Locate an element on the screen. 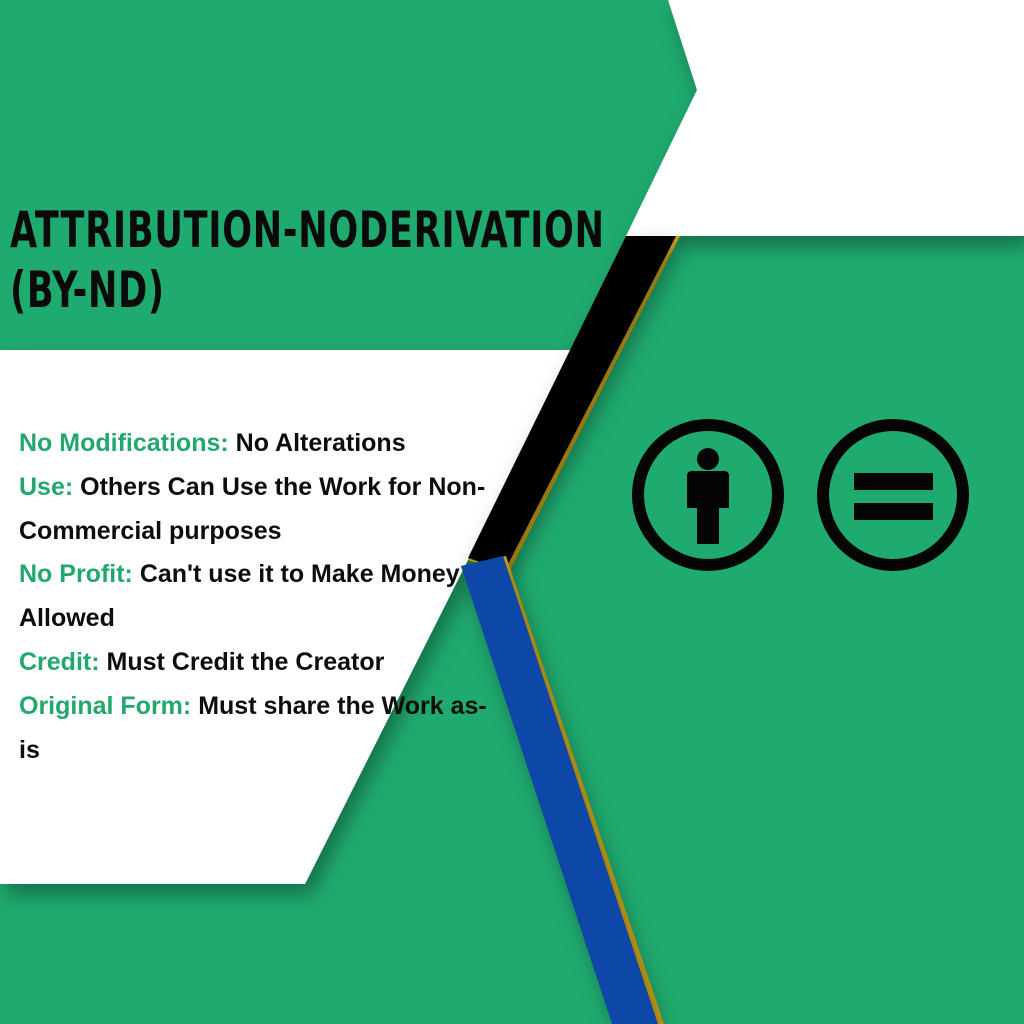 This screenshot has width=1024, height=1024. term-key: Original Form: is located at coordinates (105, 705).